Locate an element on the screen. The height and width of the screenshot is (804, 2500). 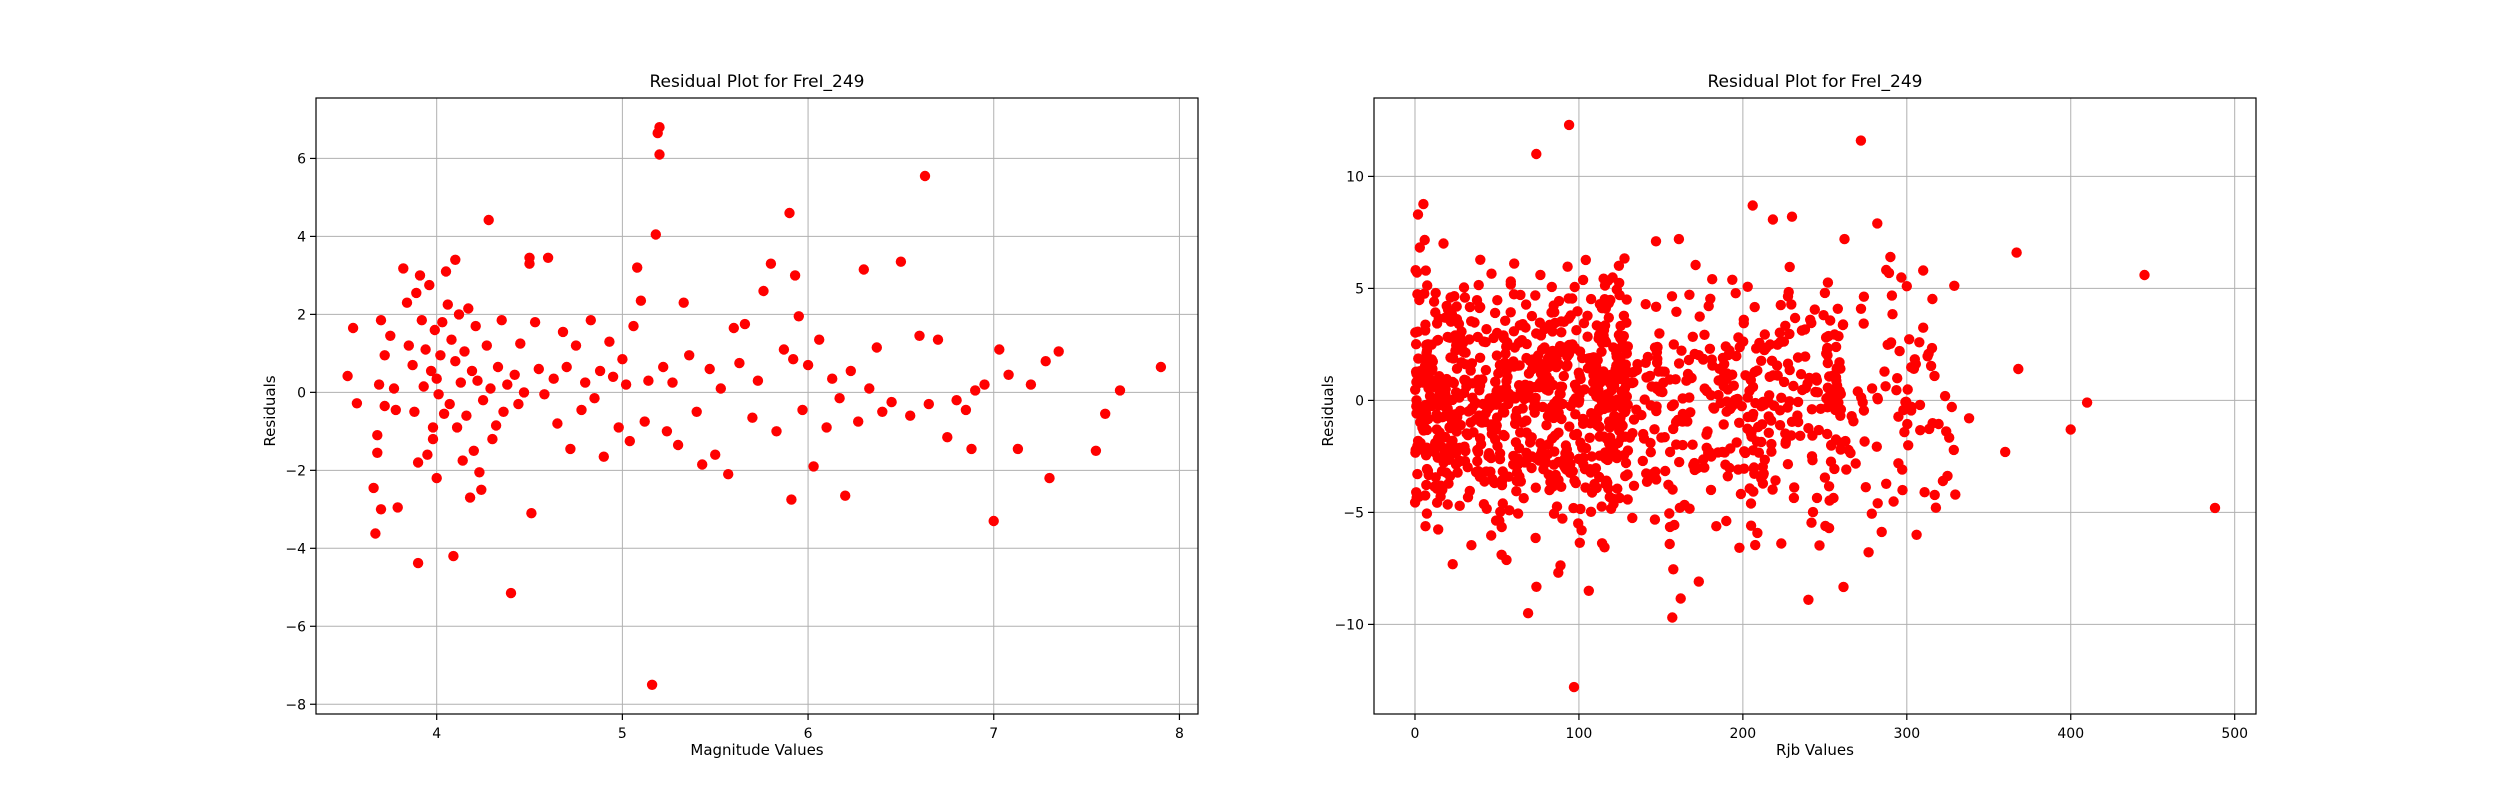
y-tick-label: −5 is located at coordinates (1353, 513).